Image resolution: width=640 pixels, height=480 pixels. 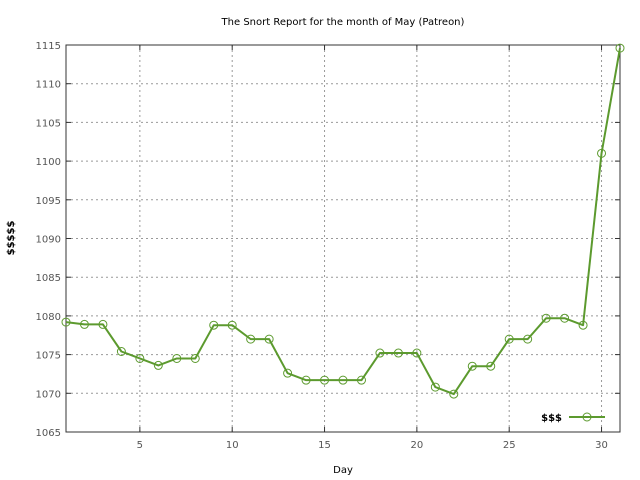 I want to click on x-tick-label: 20, so click(x=416, y=445).